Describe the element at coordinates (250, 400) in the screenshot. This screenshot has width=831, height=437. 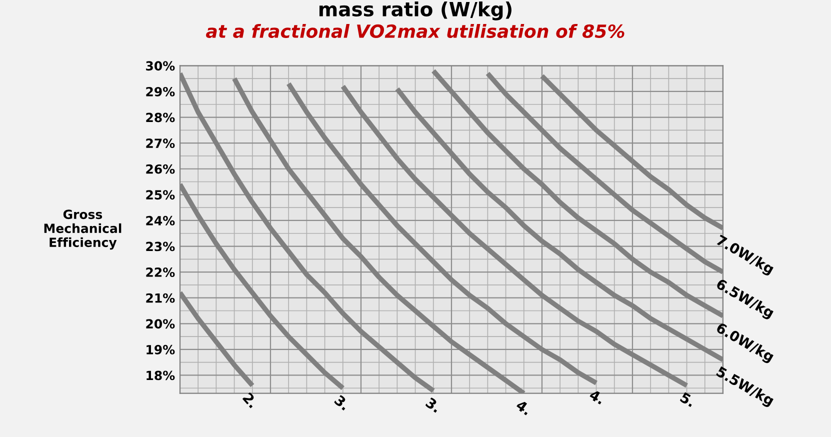
I see `text: 2.` at that location.